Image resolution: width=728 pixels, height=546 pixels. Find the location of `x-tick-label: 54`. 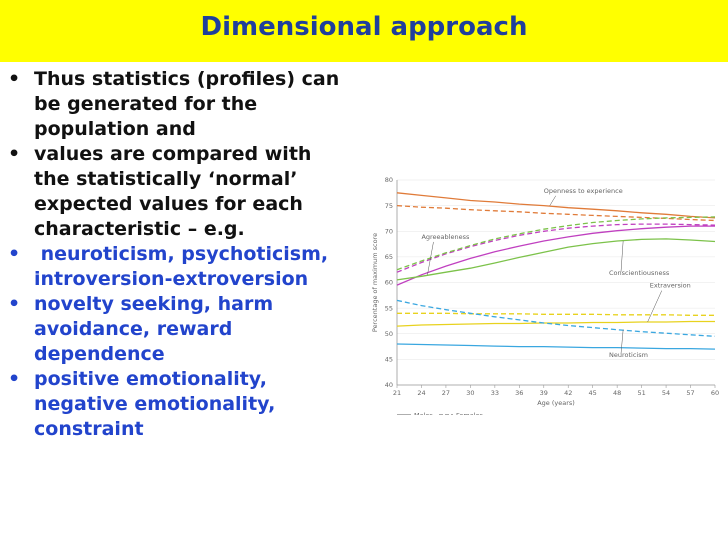

x-tick-label: 54 is located at coordinates (666, 393).